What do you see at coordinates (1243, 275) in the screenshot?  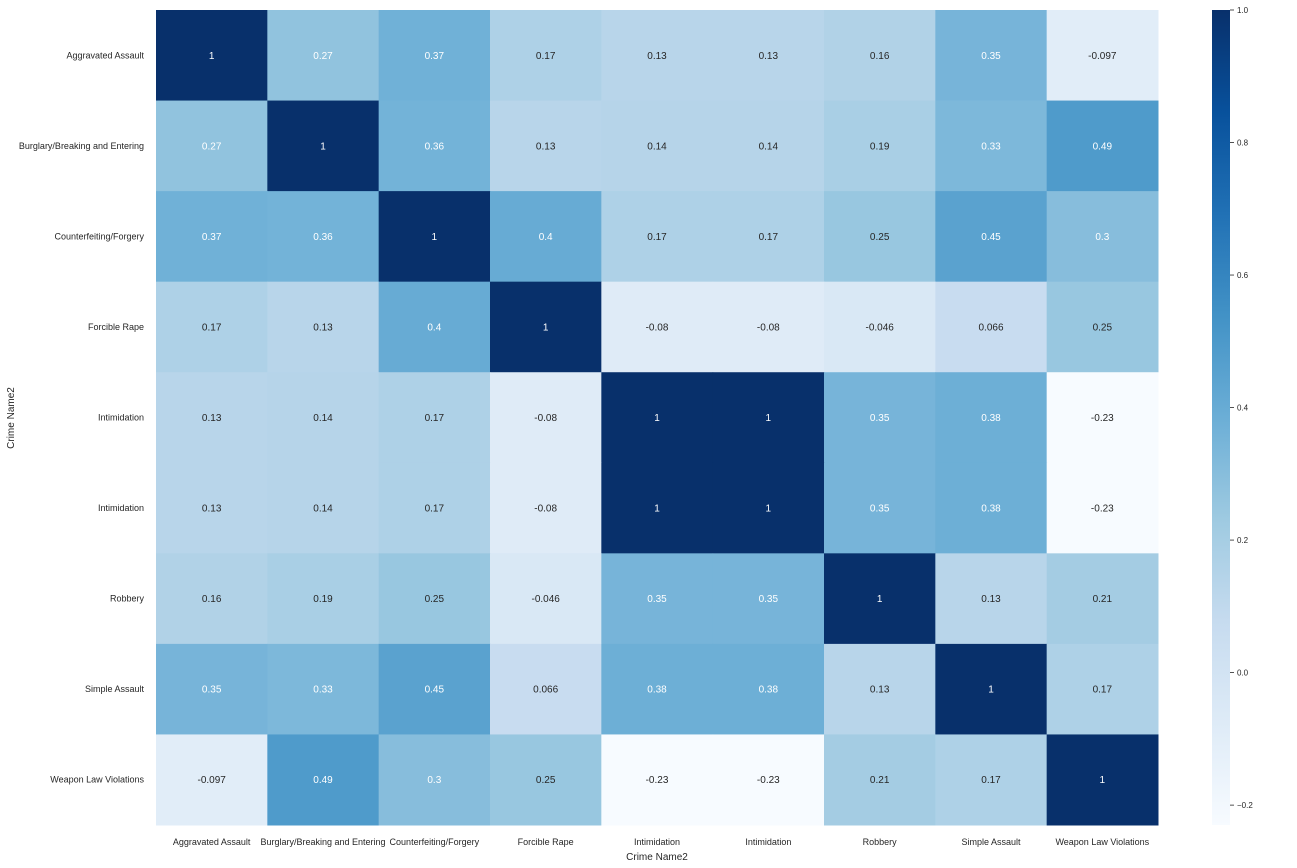 I see `colorbar-tick-label: 0.6` at bounding box center [1243, 275].